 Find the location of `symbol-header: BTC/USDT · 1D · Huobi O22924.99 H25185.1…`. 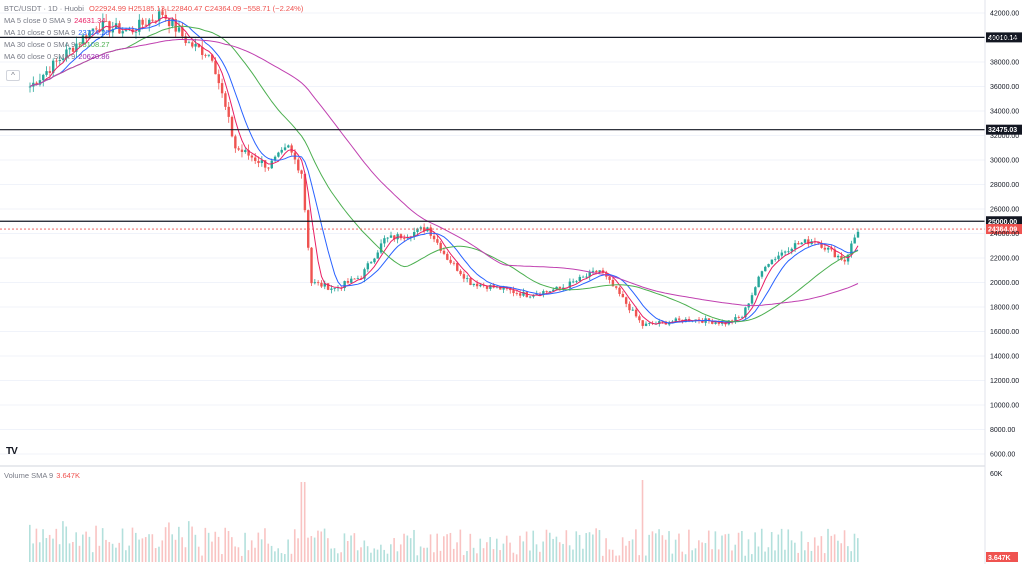

symbol-header: BTC/USDT · 1D · Huobi O22924.99 H25185.1… is located at coordinates (153, 8).